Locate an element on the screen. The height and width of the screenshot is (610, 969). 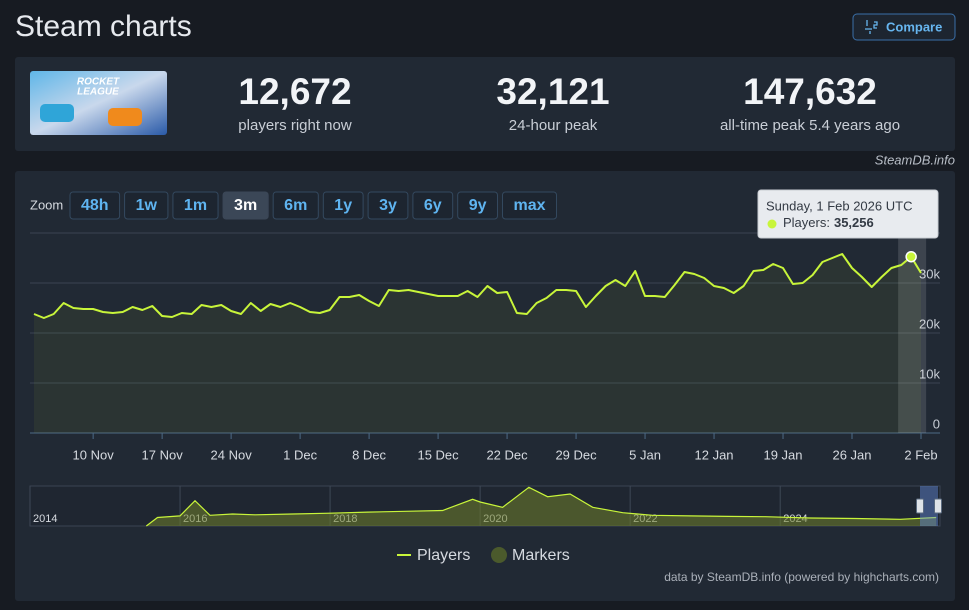
compare-icon is located at coordinates (871, 27).